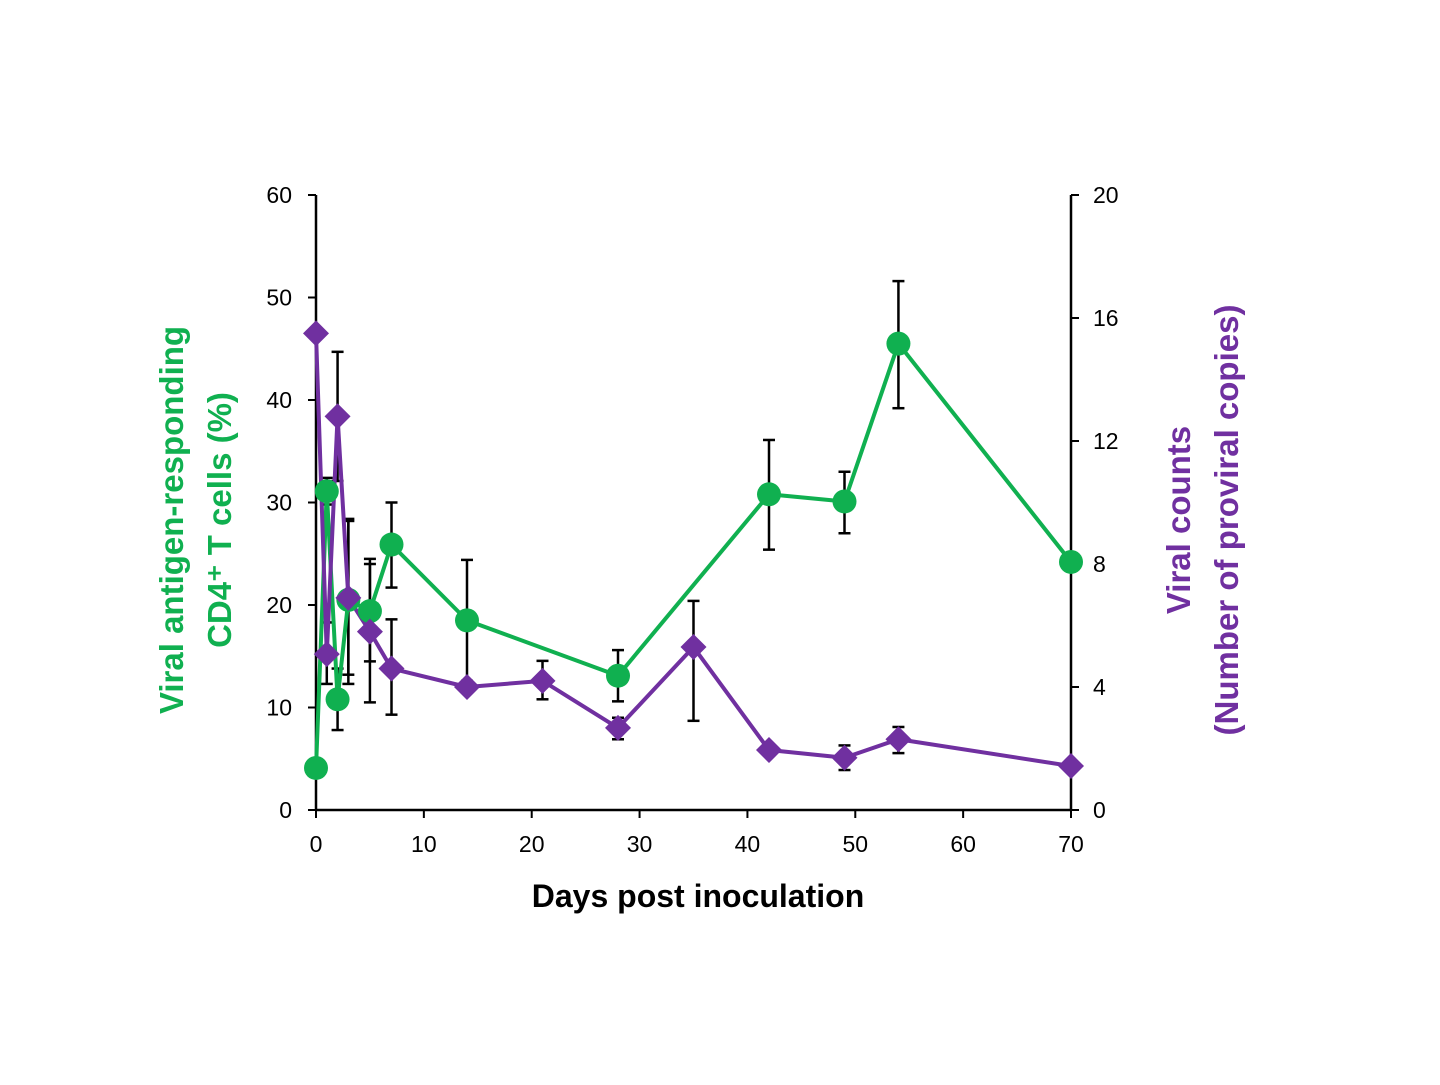  I want to click on x-tick-label: 30, so click(640, 844).